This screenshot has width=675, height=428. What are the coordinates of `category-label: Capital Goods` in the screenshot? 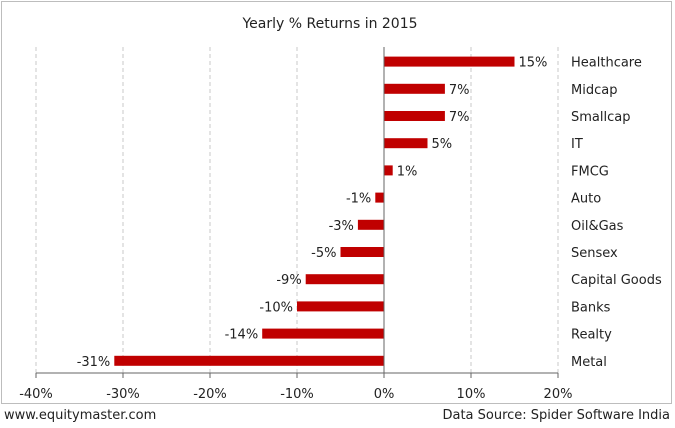 It's located at (616, 280).